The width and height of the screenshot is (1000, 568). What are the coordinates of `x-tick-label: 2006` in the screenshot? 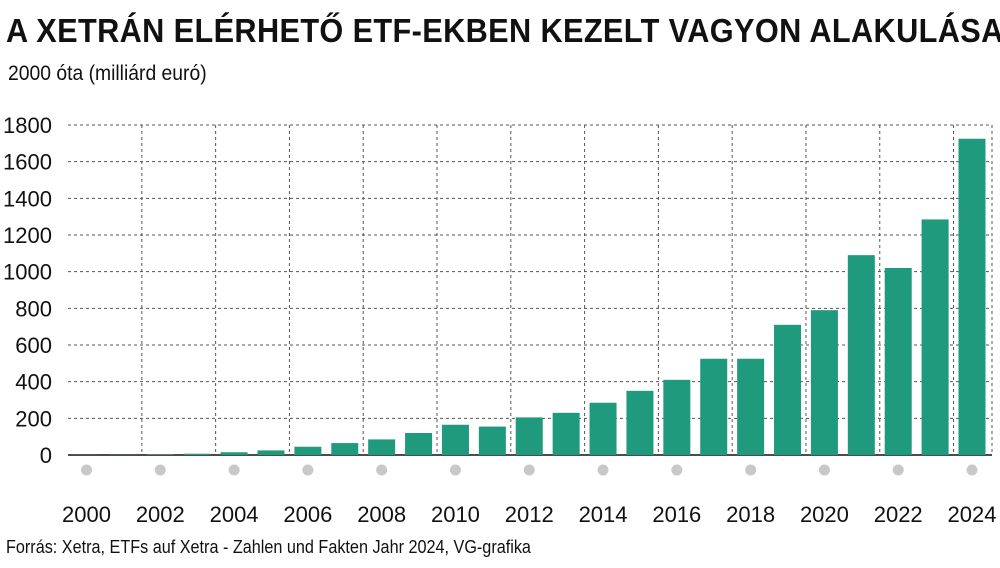 It's located at (307, 514).